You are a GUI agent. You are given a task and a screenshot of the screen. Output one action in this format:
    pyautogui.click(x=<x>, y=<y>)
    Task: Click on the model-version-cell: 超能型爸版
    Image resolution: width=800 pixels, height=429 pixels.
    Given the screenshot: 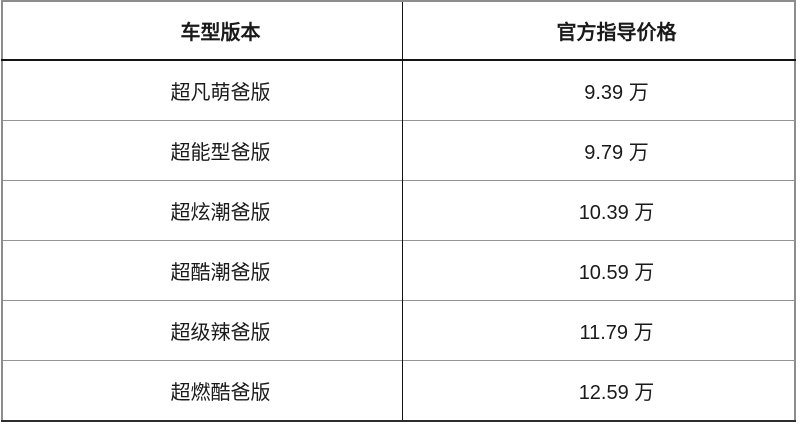 What is the action you would take?
    pyautogui.click(x=202, y=150)
    